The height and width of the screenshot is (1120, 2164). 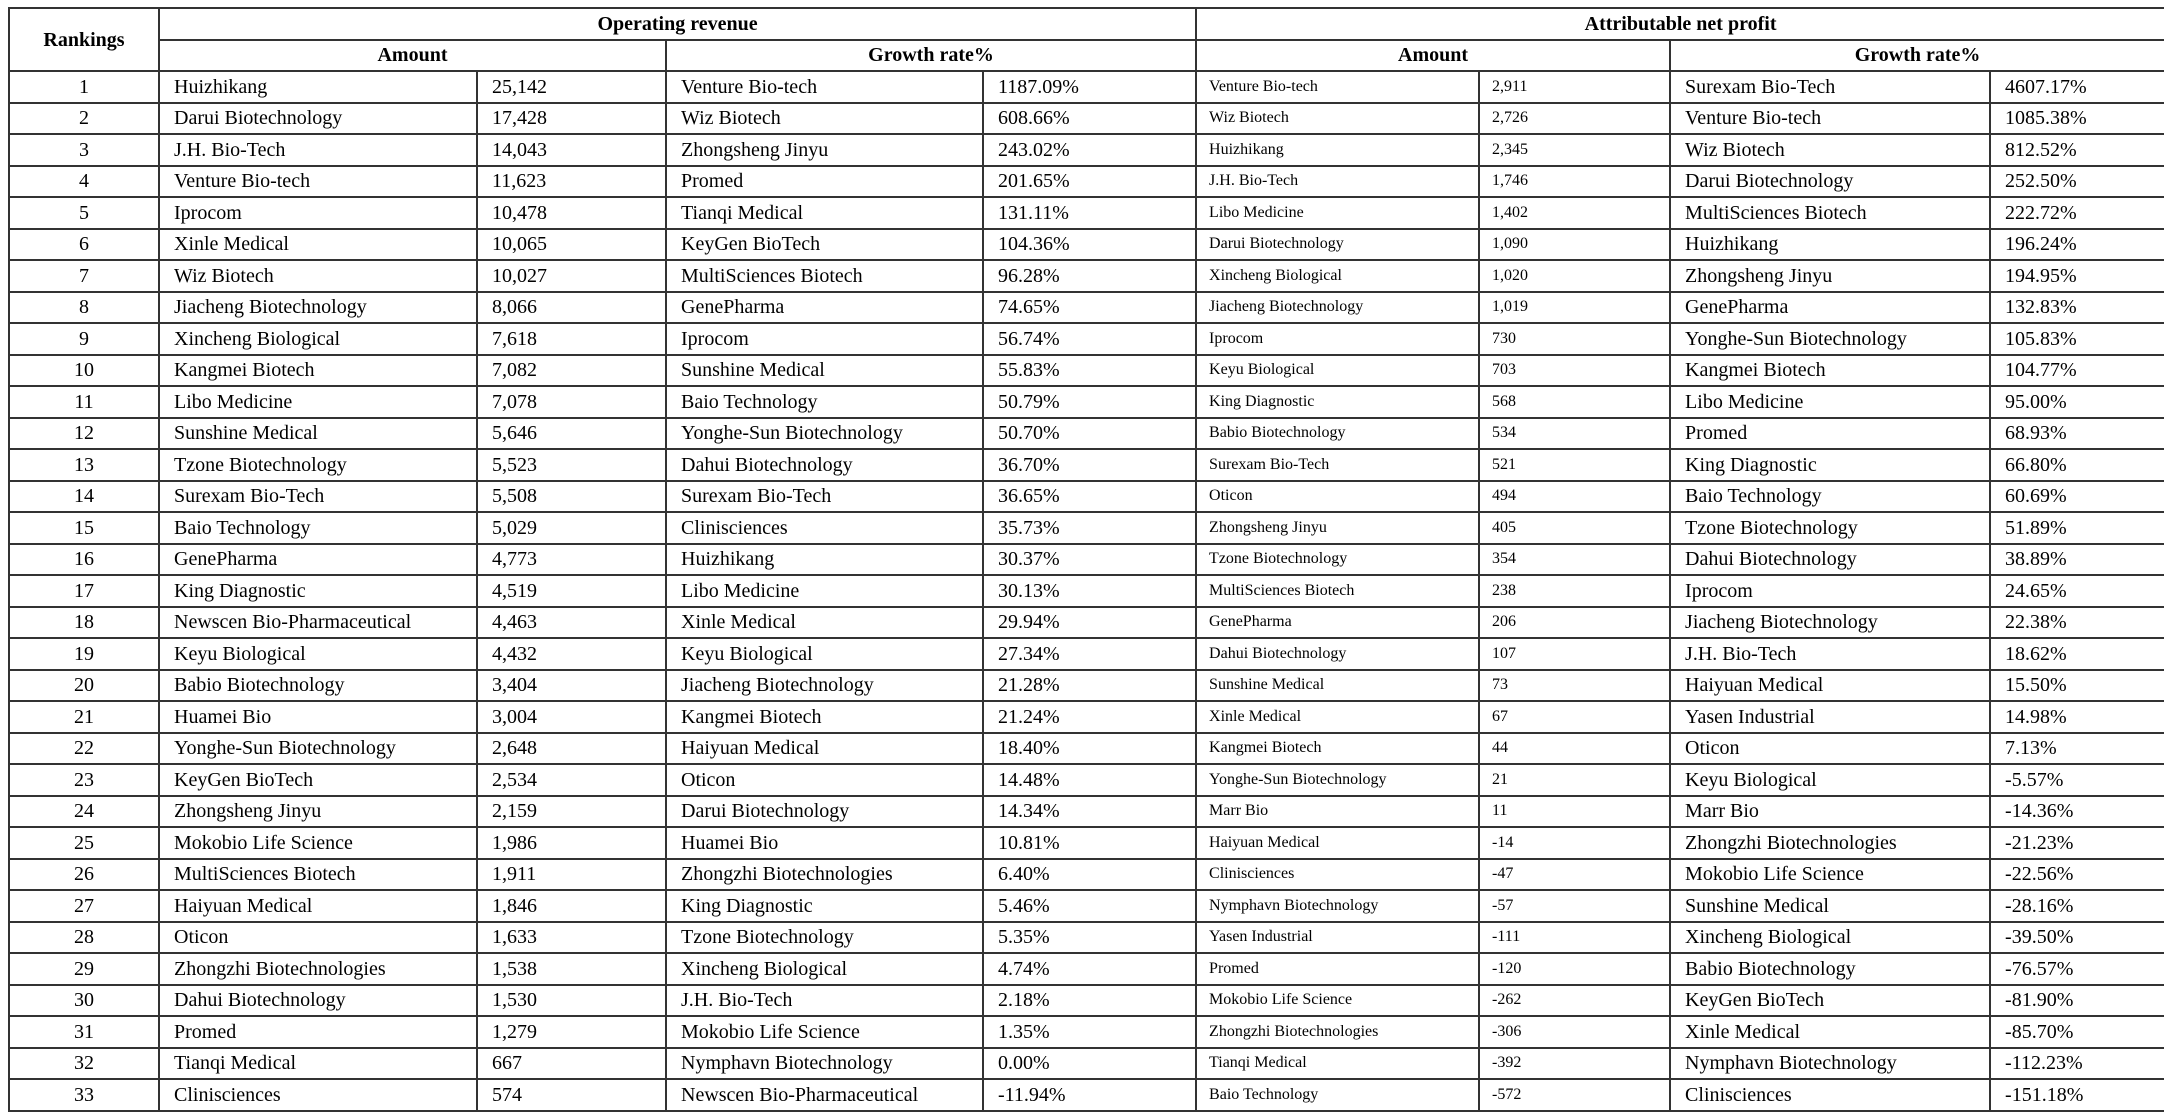 What do you see at coordinates (824, 591) in the screenshot?
I see `cell-revenue-growth-company: Libo Medicine` at bounding box center [824, 591].